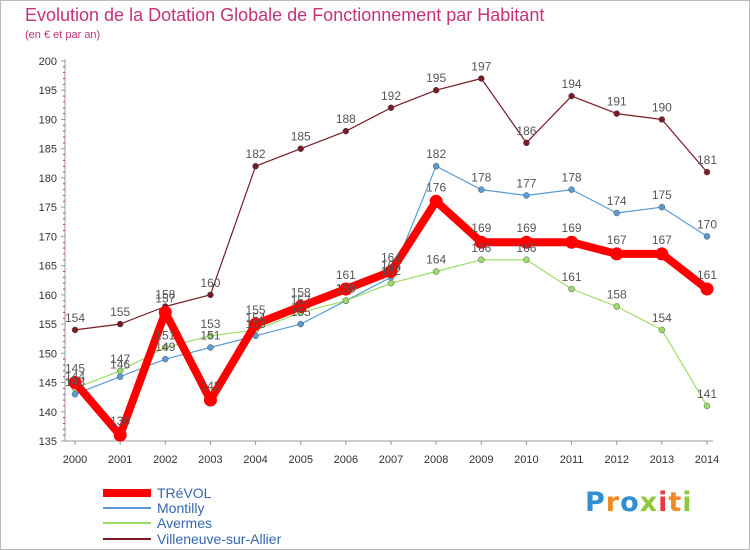 The height and width of the screenshot is (550, 750). Describe the element at coordinates (617, 102) in the screenshot. I see `data-label-villeneuve: 191` at that location.